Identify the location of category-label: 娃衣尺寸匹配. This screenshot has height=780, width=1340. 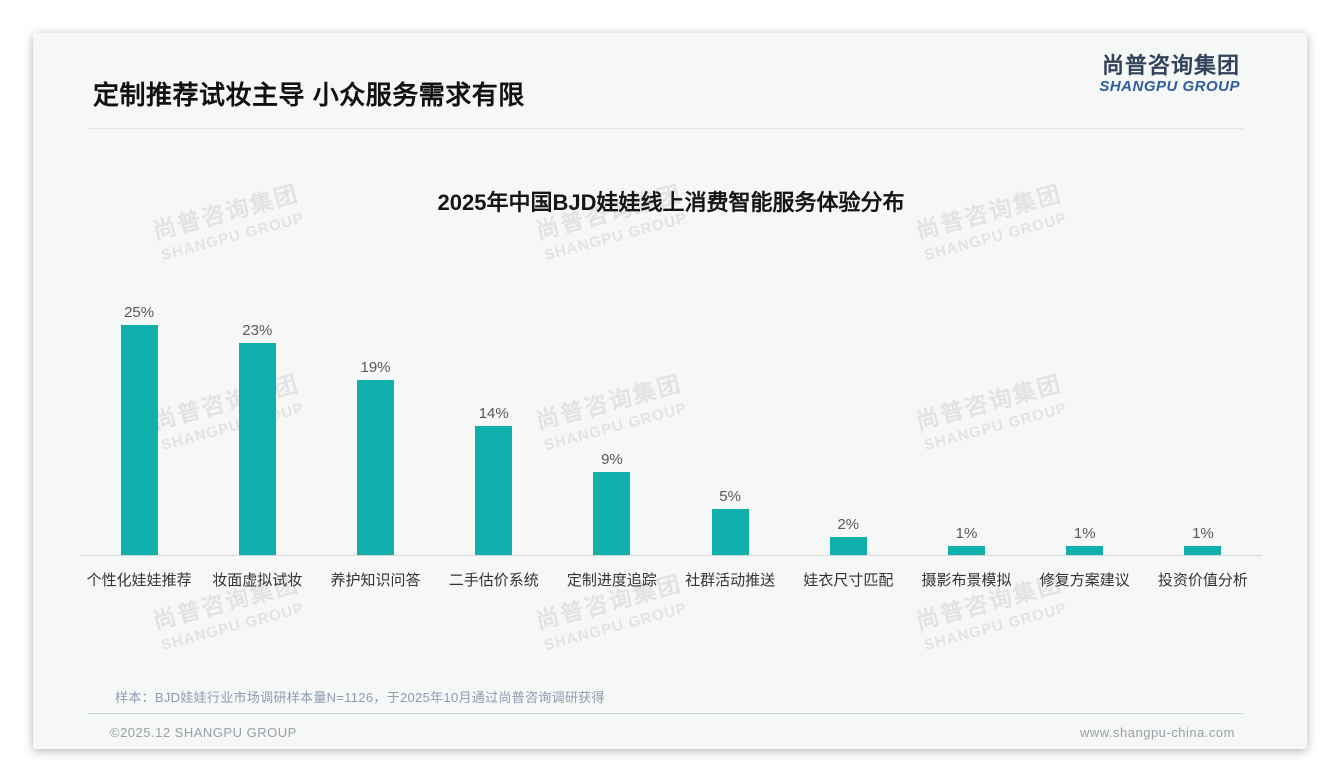
(848, 580).